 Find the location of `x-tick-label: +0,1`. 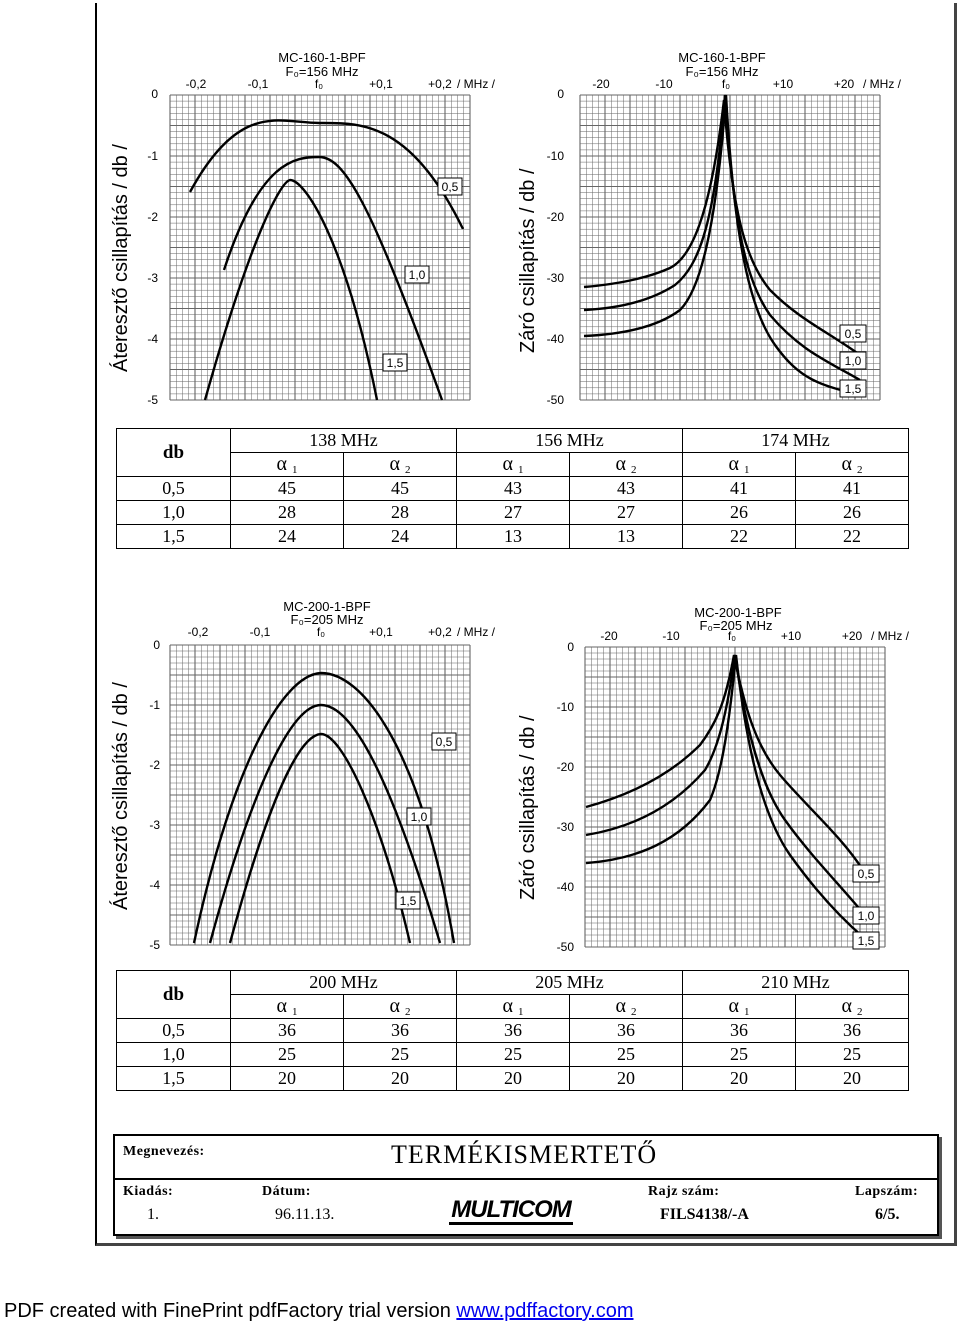

x-tick-label: +0,1 is located at coordinates (381, 632).